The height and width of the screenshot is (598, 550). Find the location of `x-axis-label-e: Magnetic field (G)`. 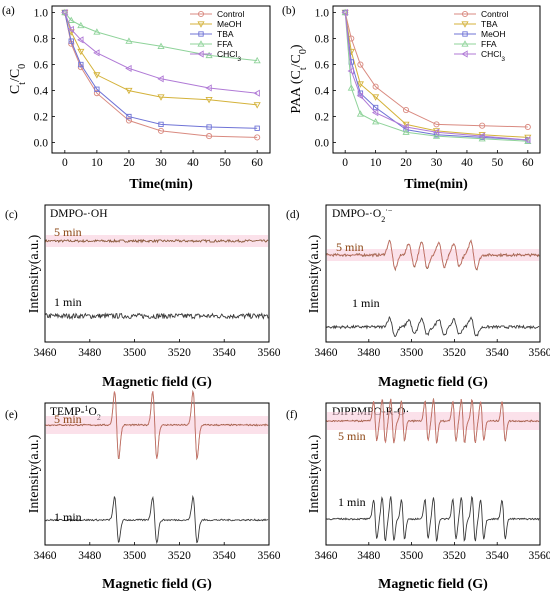

x-axis-label-e: Magnetic field (G) is located at coordinates (157, 584).